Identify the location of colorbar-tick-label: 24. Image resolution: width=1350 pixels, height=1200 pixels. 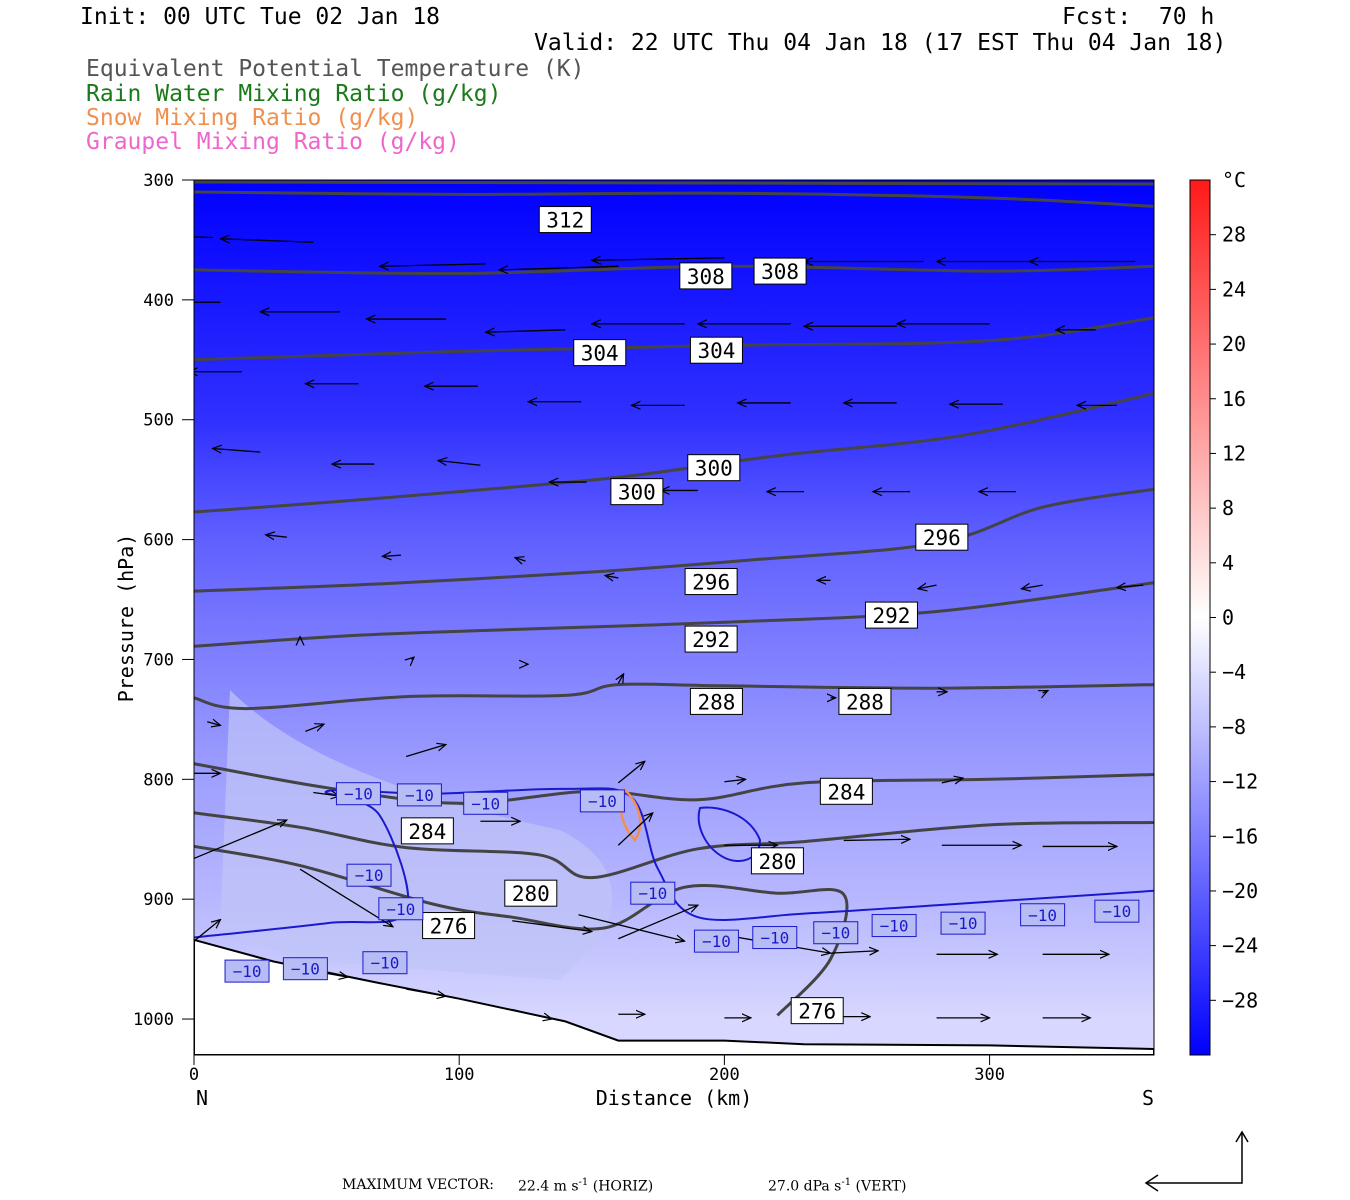
(1234, 289).